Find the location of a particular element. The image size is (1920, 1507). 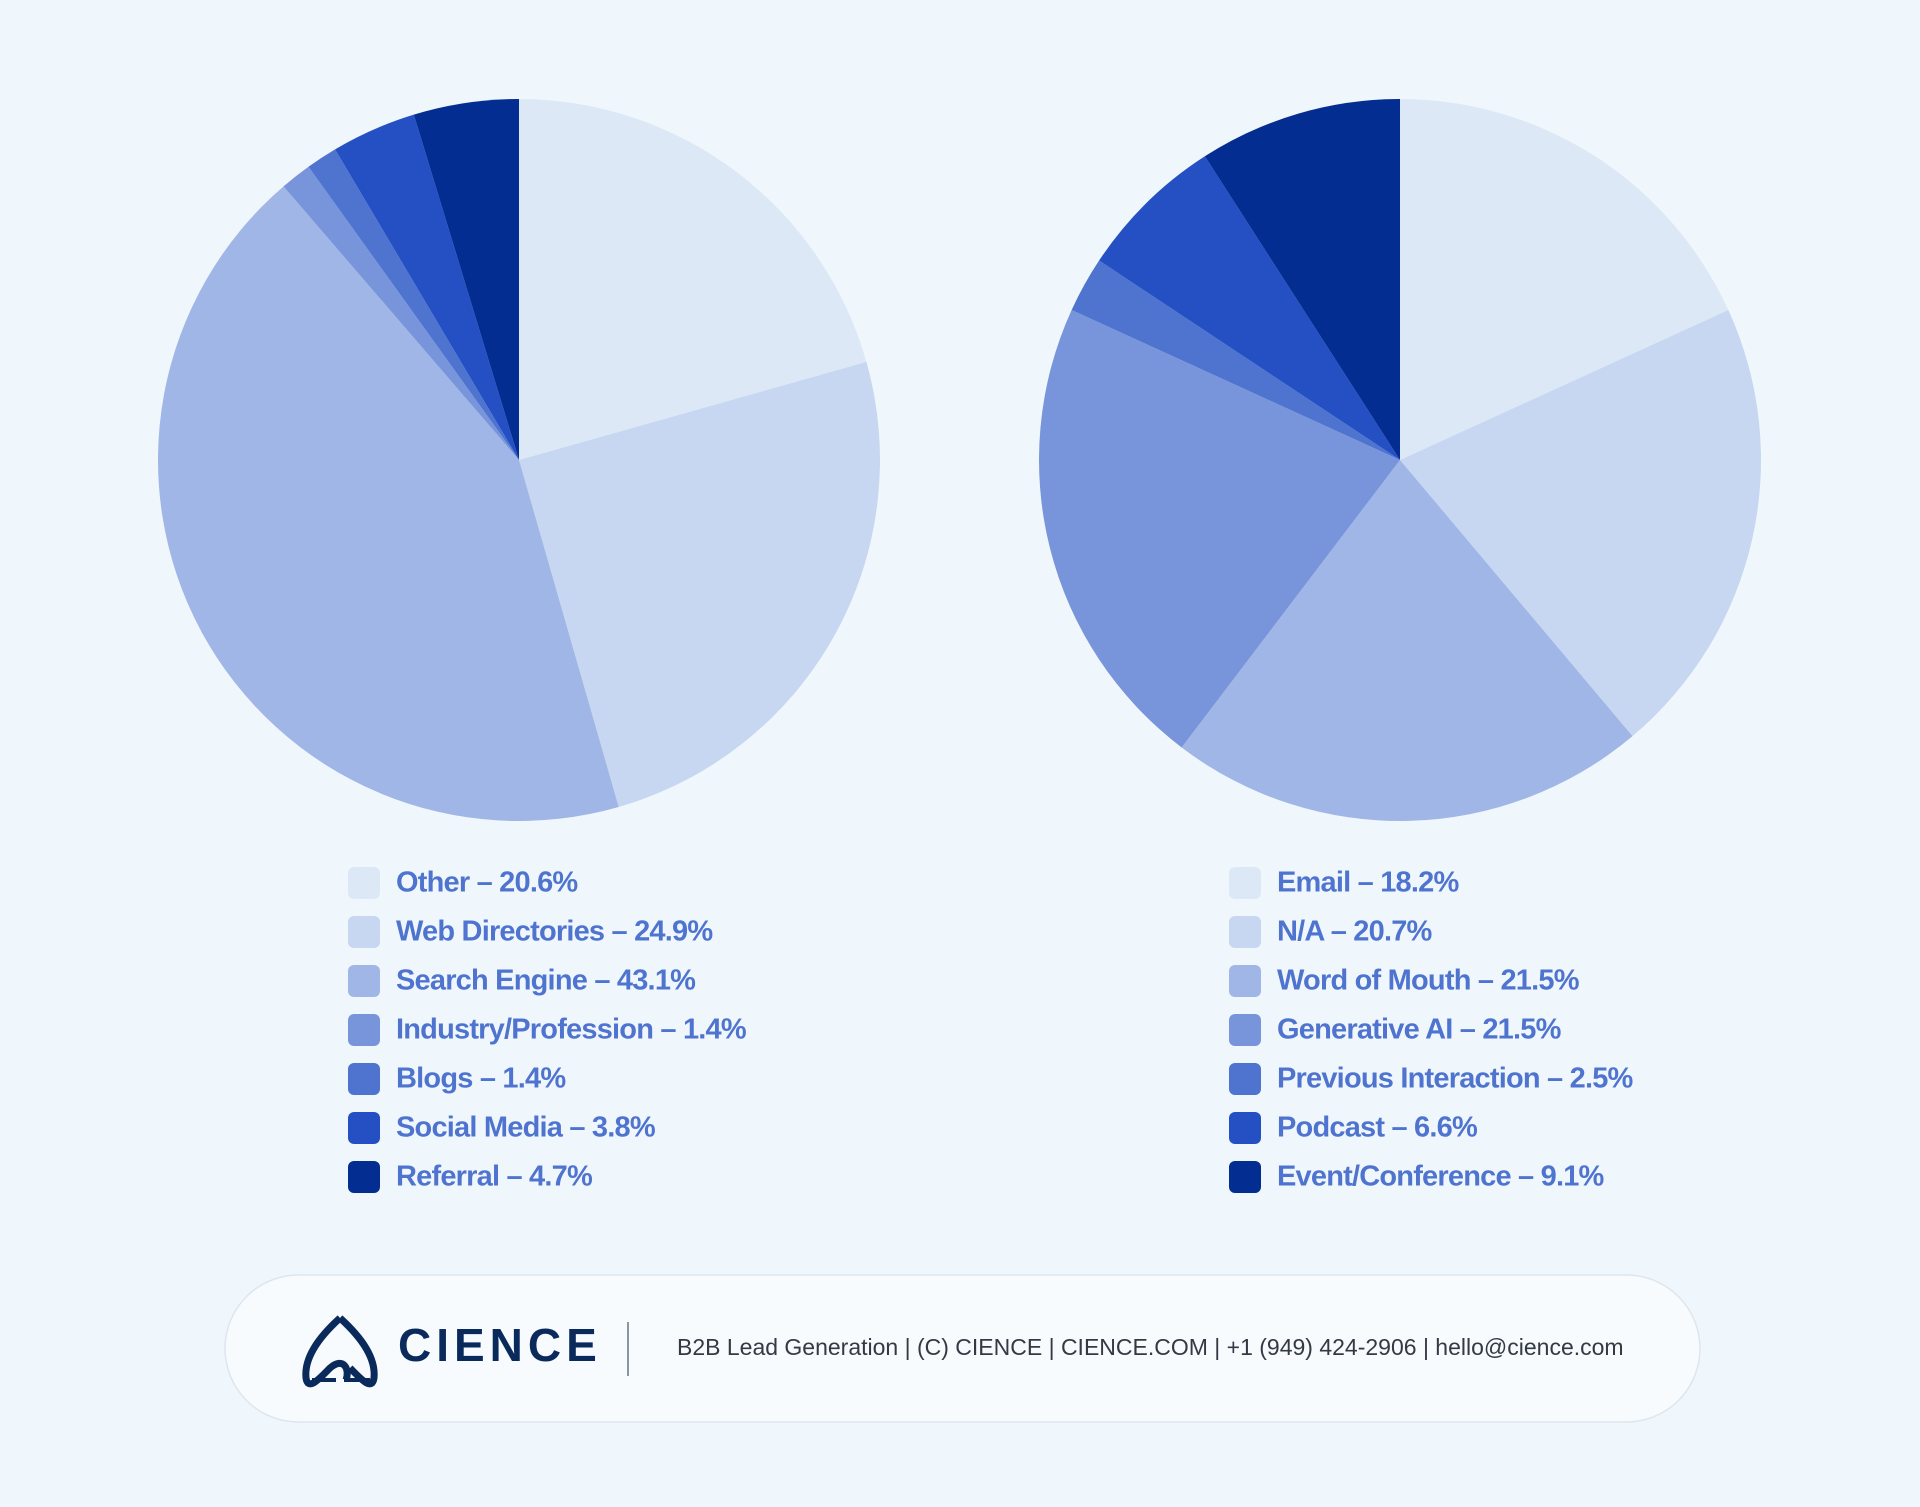

footer-pill is located at coordinates (962, 1348).